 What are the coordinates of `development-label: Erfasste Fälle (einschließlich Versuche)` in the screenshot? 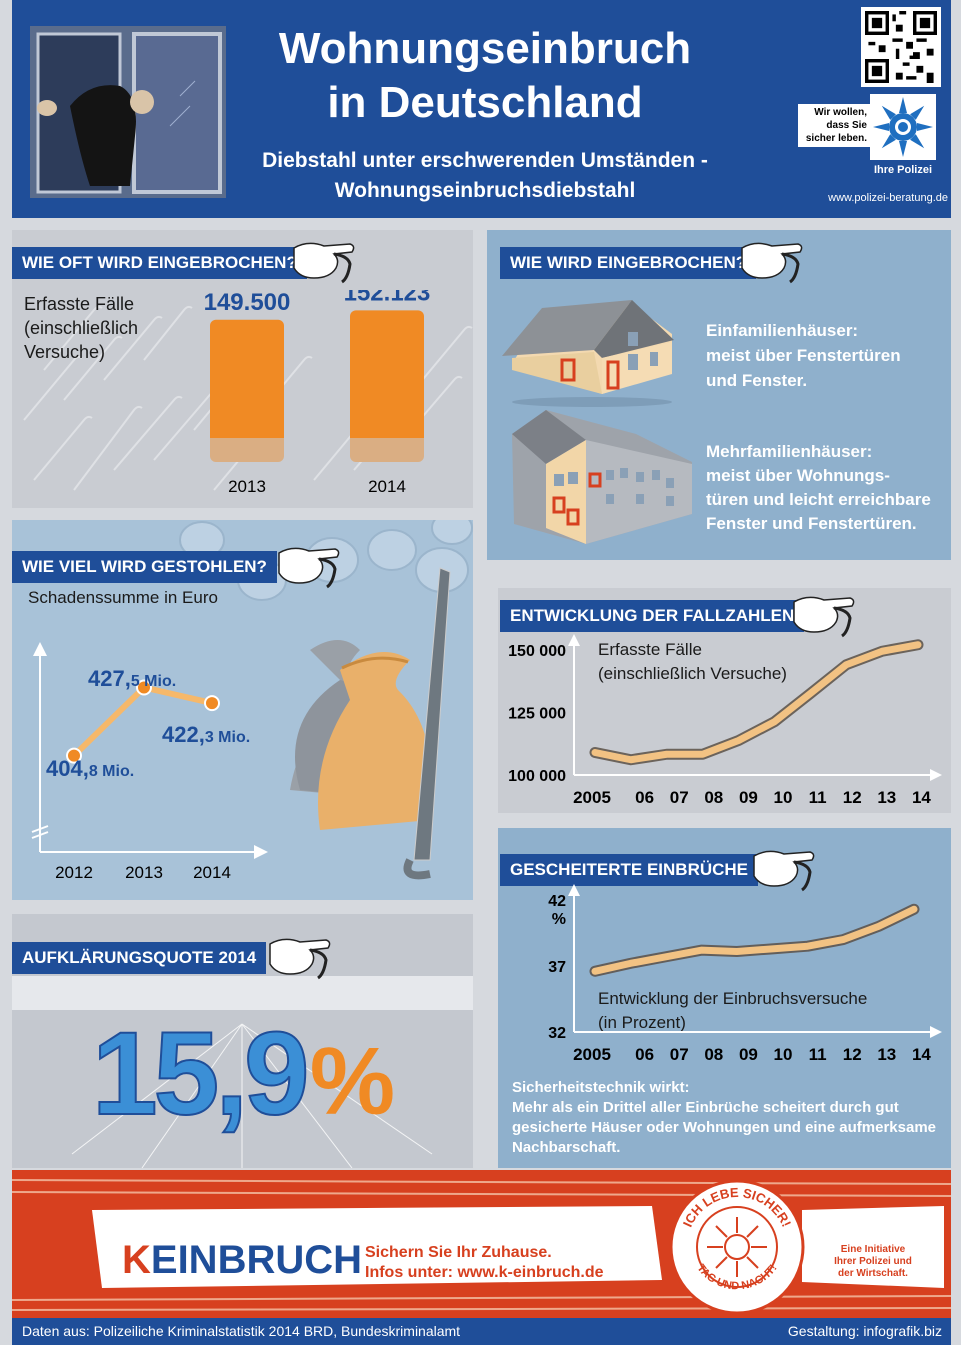 It's located at (692, 662).